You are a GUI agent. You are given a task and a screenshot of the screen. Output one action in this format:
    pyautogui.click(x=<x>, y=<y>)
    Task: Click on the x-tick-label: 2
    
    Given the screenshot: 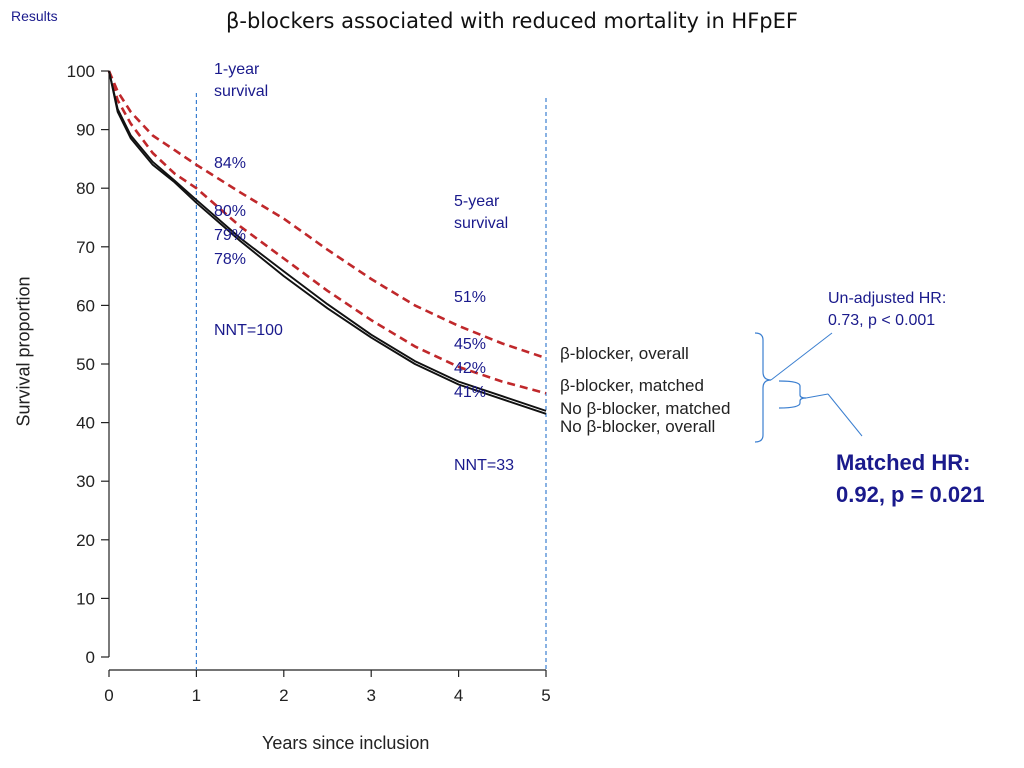 What is the action you would take?
    pyautogui.click(x=283, y=695)
    